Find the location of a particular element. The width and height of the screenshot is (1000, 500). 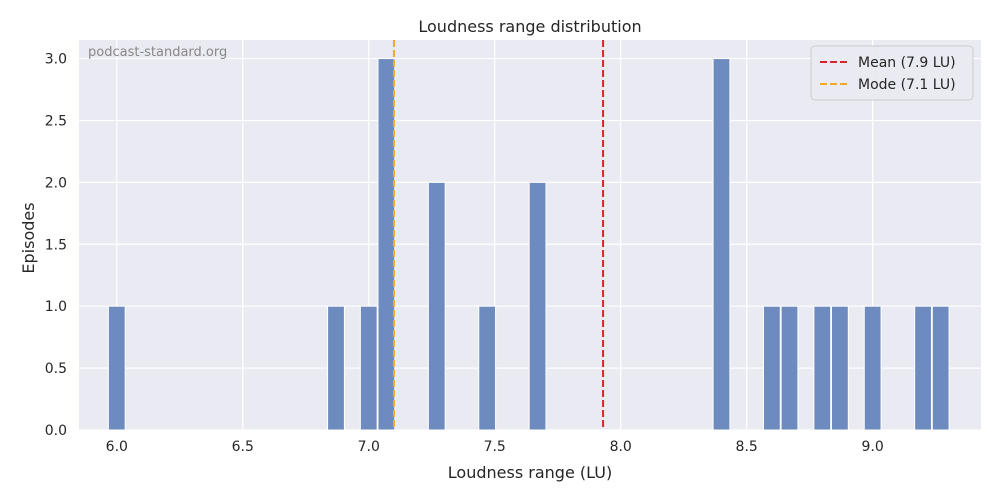

watermark: podcast-standard.org is located at coordinates (157, 52).